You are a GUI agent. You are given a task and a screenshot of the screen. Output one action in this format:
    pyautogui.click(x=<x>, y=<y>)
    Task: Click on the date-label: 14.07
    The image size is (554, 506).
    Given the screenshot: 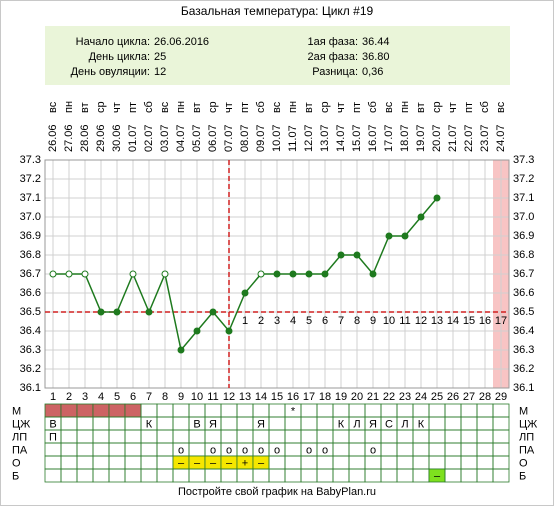 What is the action you would take?
    pyautogui.click(x=341, y=138)
    